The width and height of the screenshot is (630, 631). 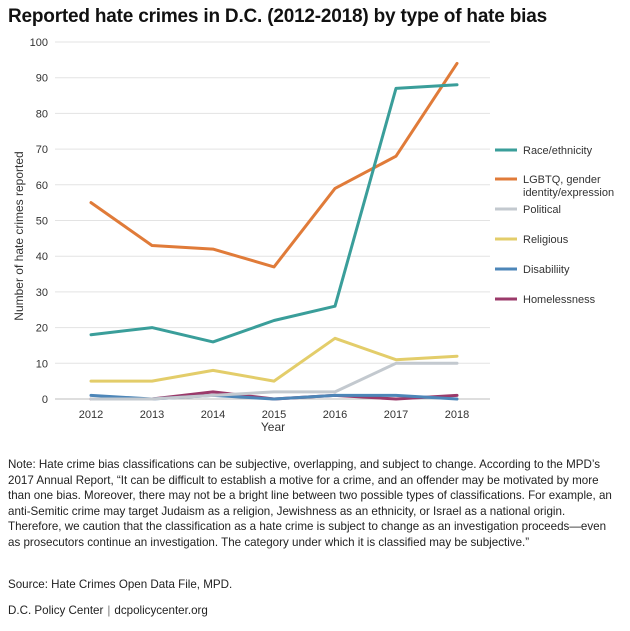 I want to click on series-line-religious, so click(x=274, y=359).